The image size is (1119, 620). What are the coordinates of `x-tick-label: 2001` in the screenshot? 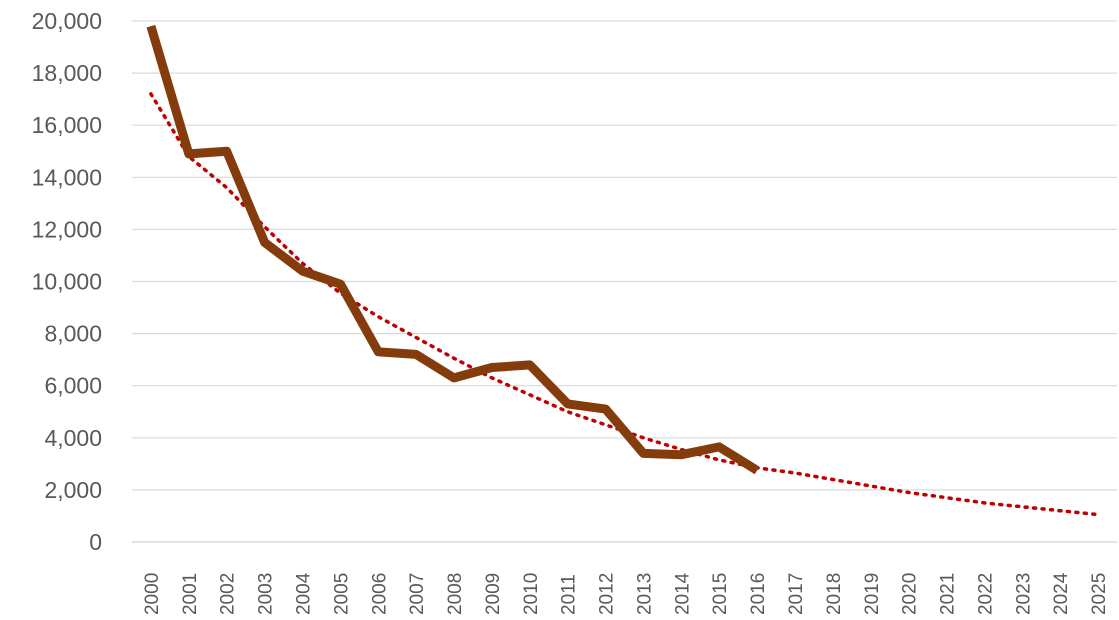 It's located at (190, 594).